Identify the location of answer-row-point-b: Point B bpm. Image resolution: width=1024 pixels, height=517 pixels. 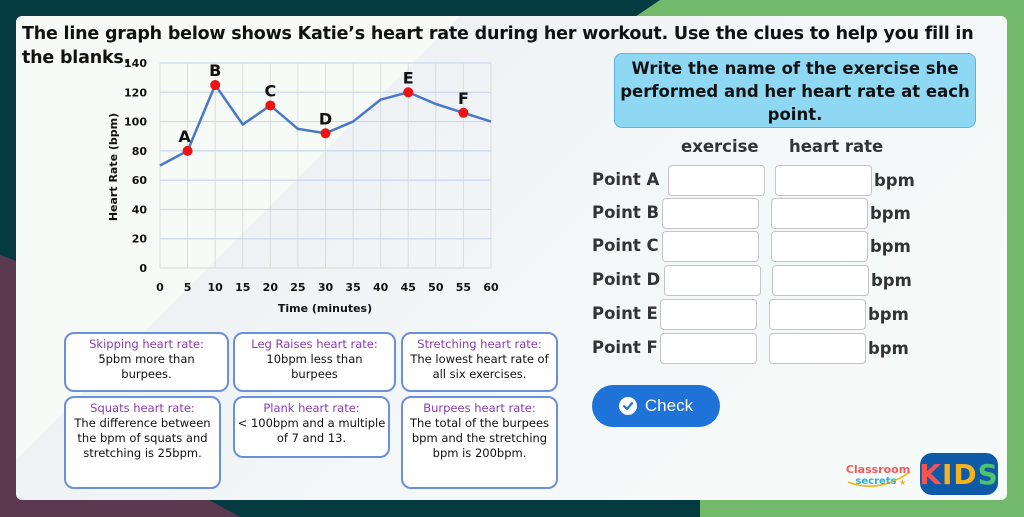
(752, 214).